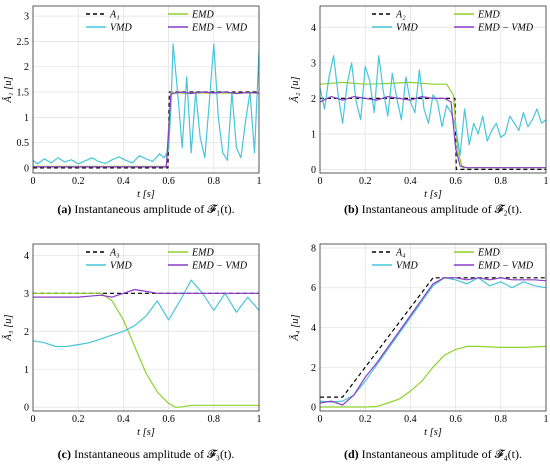 This screenshot has height=475, width=550. Describe the element at coordinates (65, 209) in the screenshot. I see `caption-prefix: (a)` at that location.